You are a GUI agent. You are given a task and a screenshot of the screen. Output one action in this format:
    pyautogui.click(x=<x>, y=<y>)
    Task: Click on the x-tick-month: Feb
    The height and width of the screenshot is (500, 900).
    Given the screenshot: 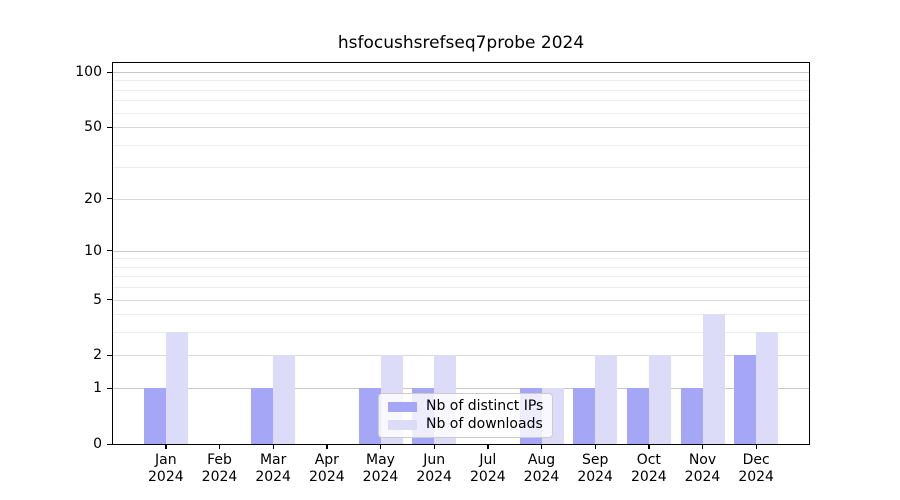 What is the action you would take?
    pyautogui.click(x=219, y=460)
    